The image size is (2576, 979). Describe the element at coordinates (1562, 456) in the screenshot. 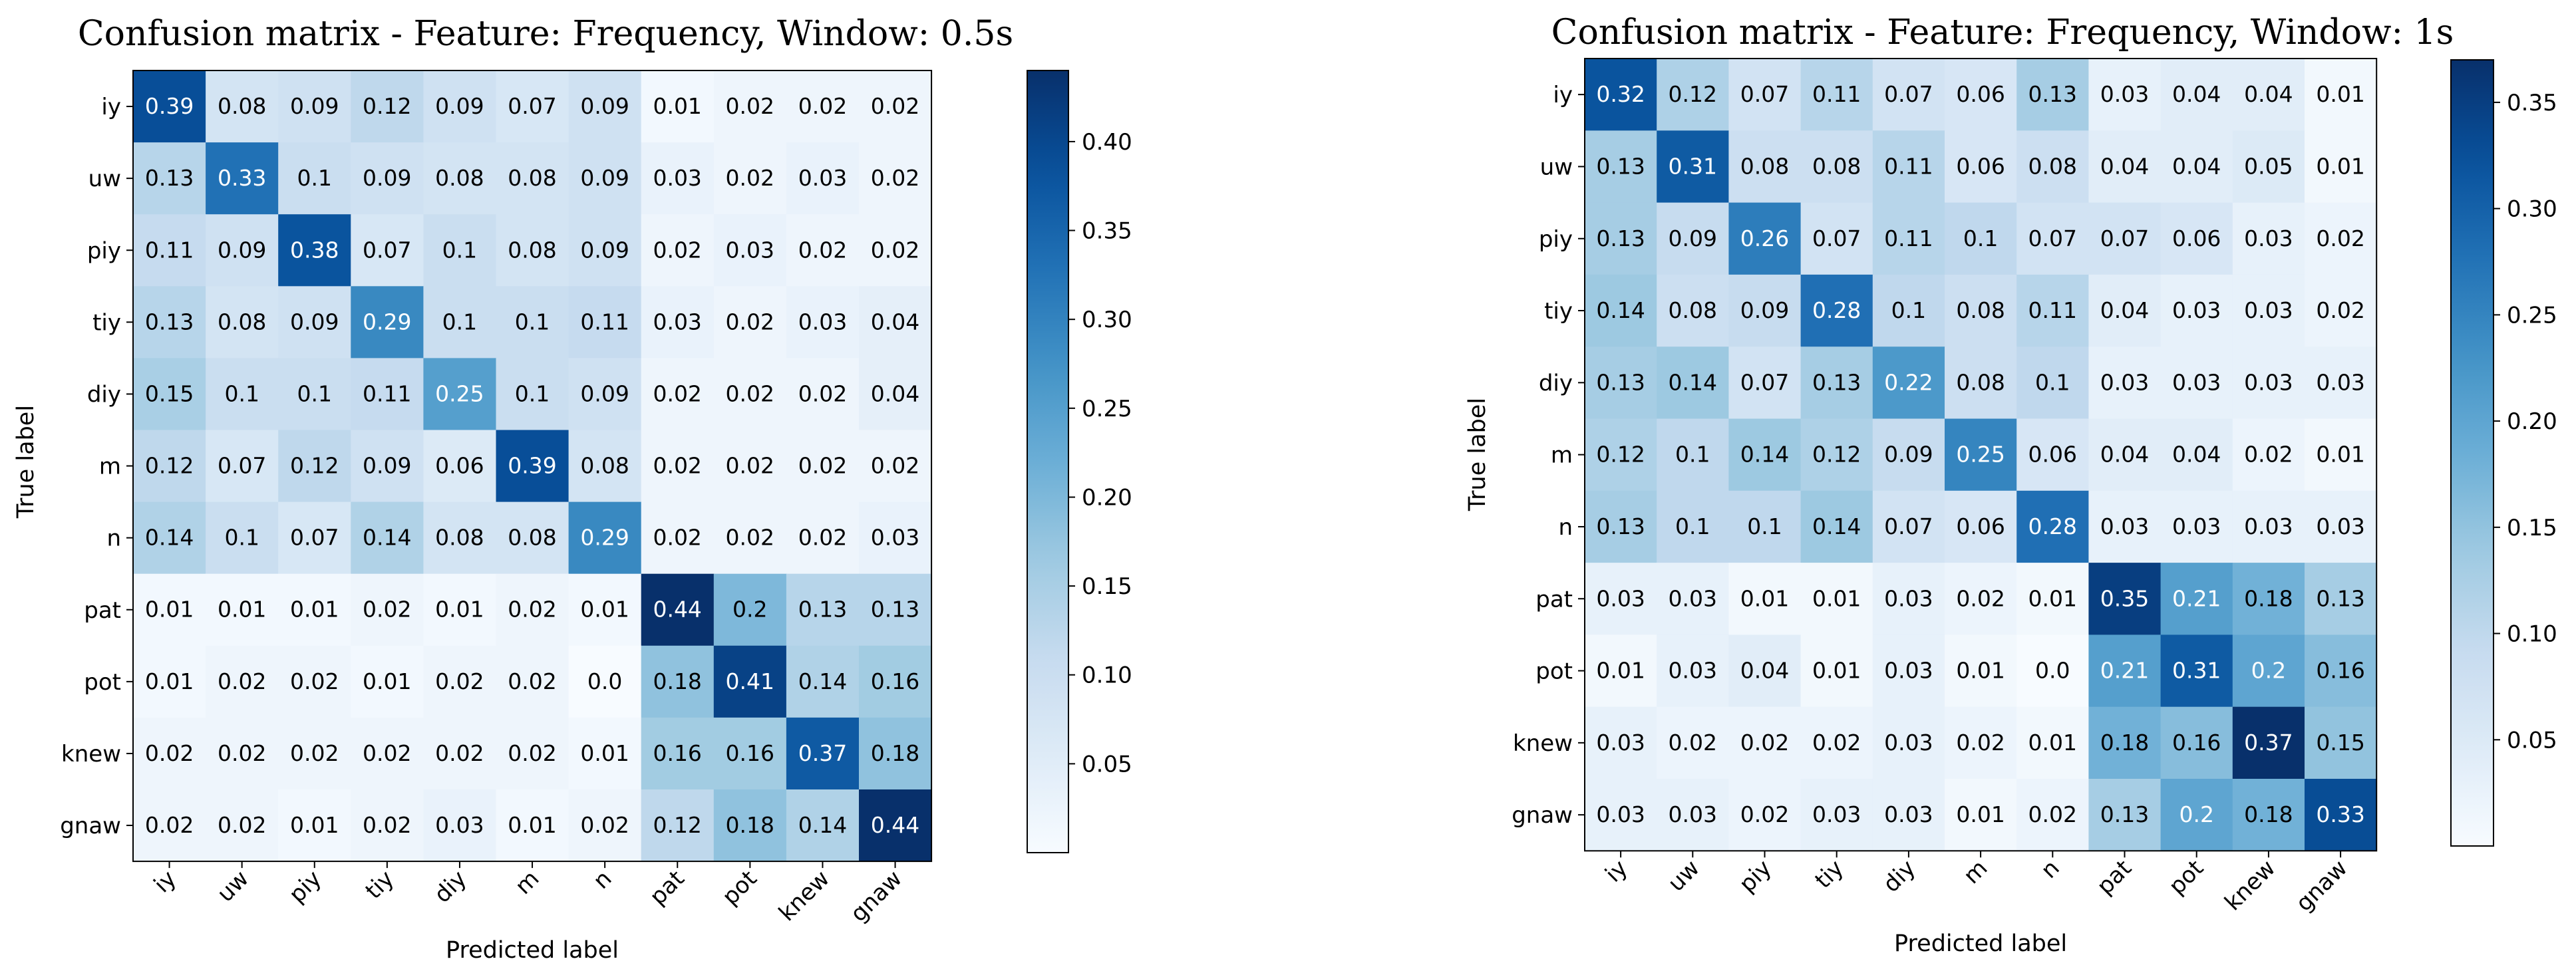

I see `y-tick-label: m` at that location.